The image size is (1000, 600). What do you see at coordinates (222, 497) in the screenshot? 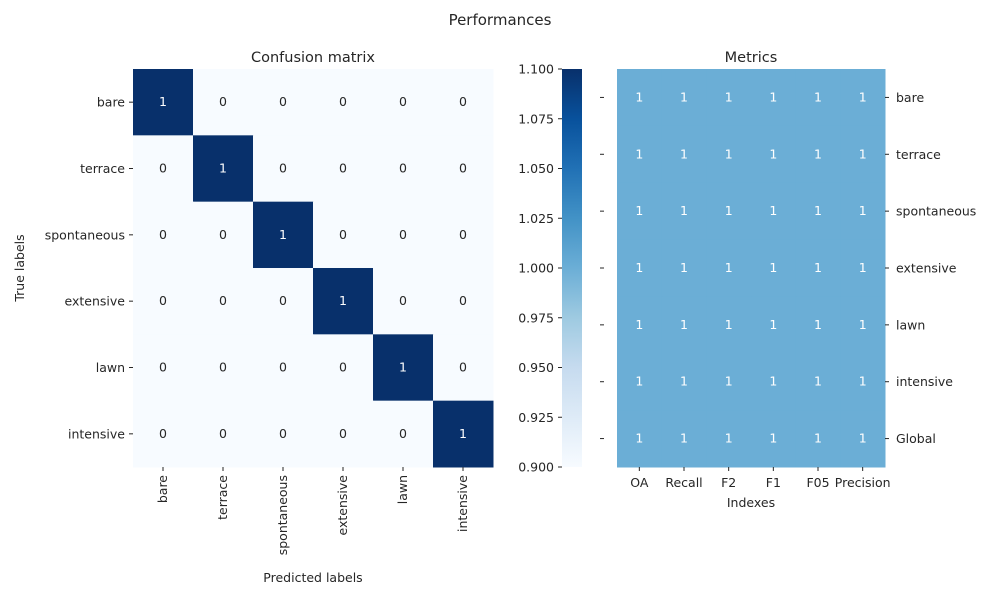
I see `x-tick-label: terrace` at bounding box center [222, 497].